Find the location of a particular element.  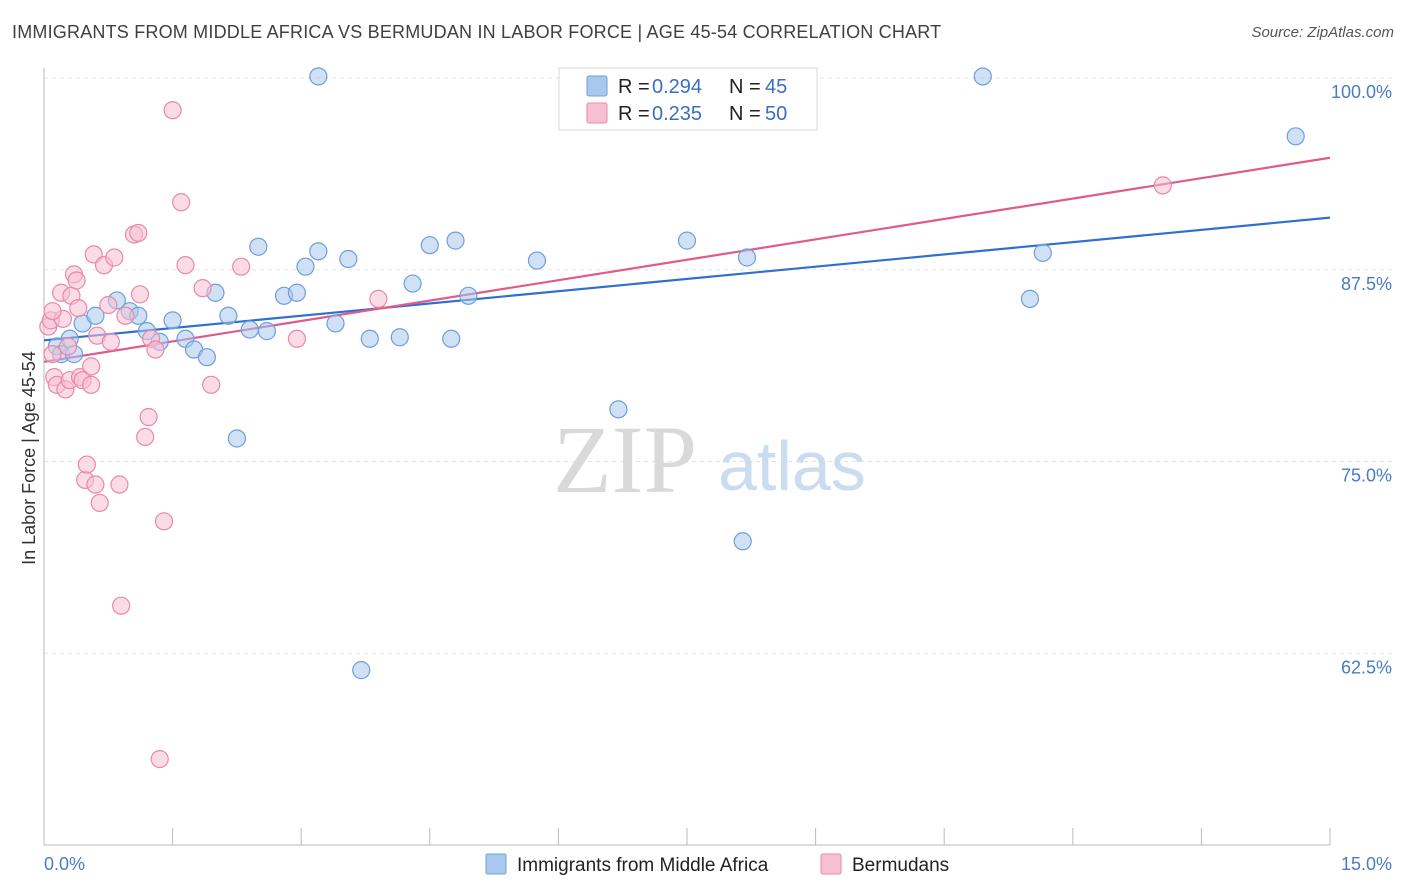

y-tick-label: 100.0% is located at coordinates (1361, 92).